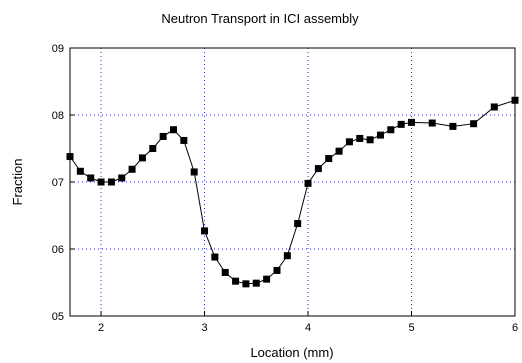 Image resolution: width=522 pixels, height=363 pixels. I want to click on y-tick-label: 06, so click(58, 250).